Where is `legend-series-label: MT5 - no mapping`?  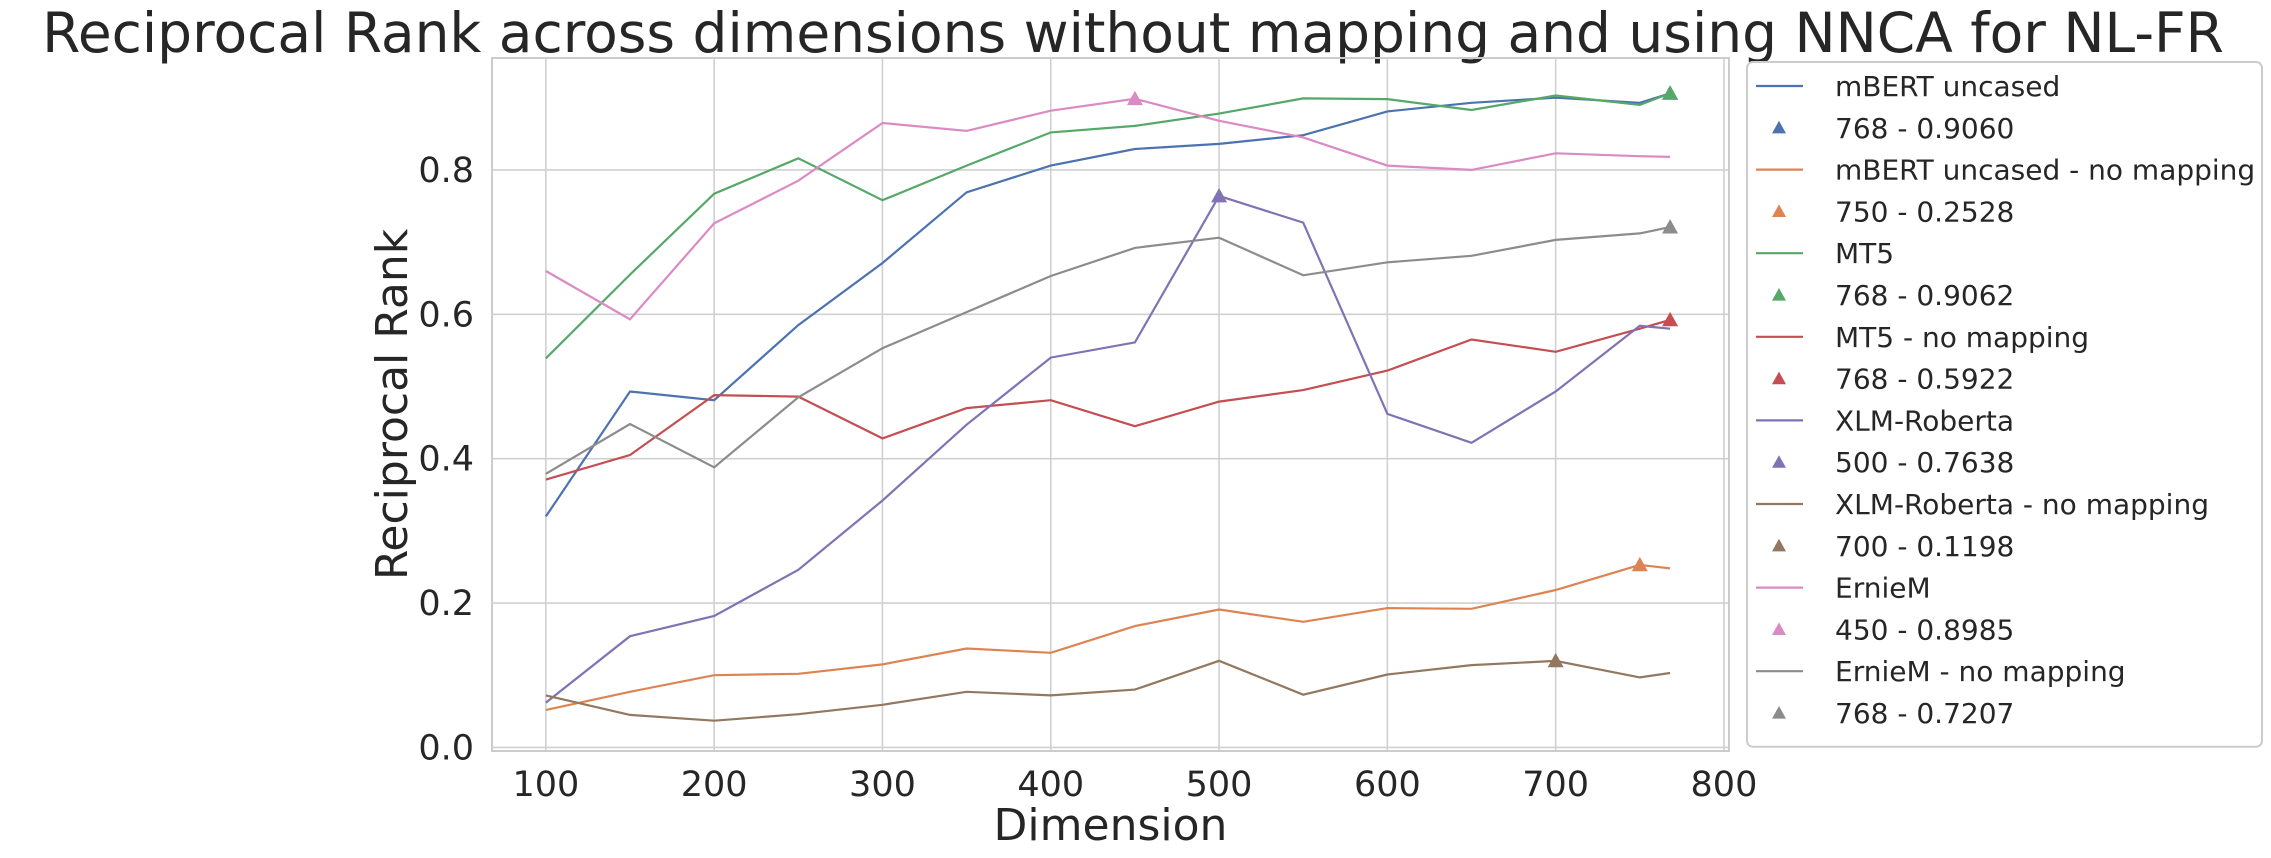
legend-series-label: MT5 - no mapping is located at coordinates (1962, 337).